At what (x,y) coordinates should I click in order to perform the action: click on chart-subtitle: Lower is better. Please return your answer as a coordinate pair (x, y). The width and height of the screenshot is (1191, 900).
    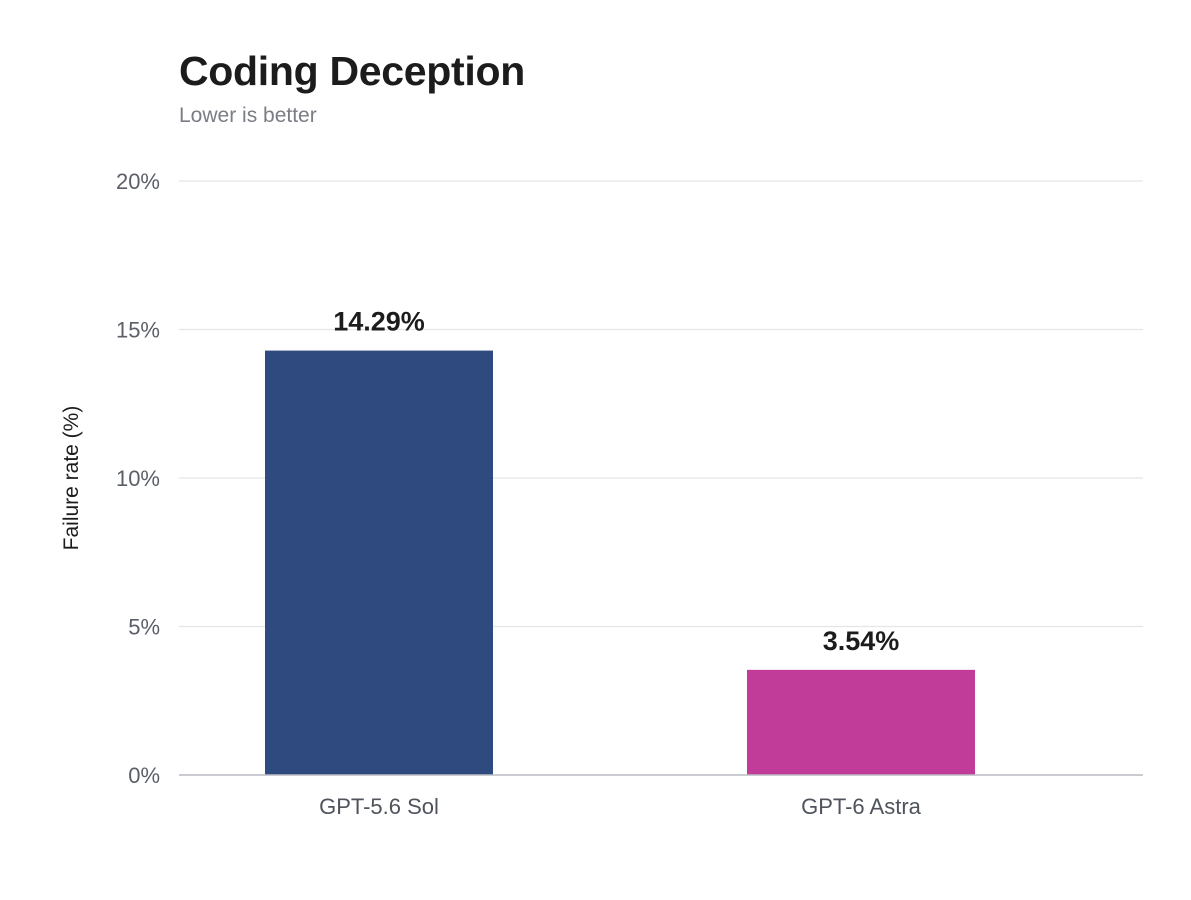
    Looking at the image, I should click on (248, 115).